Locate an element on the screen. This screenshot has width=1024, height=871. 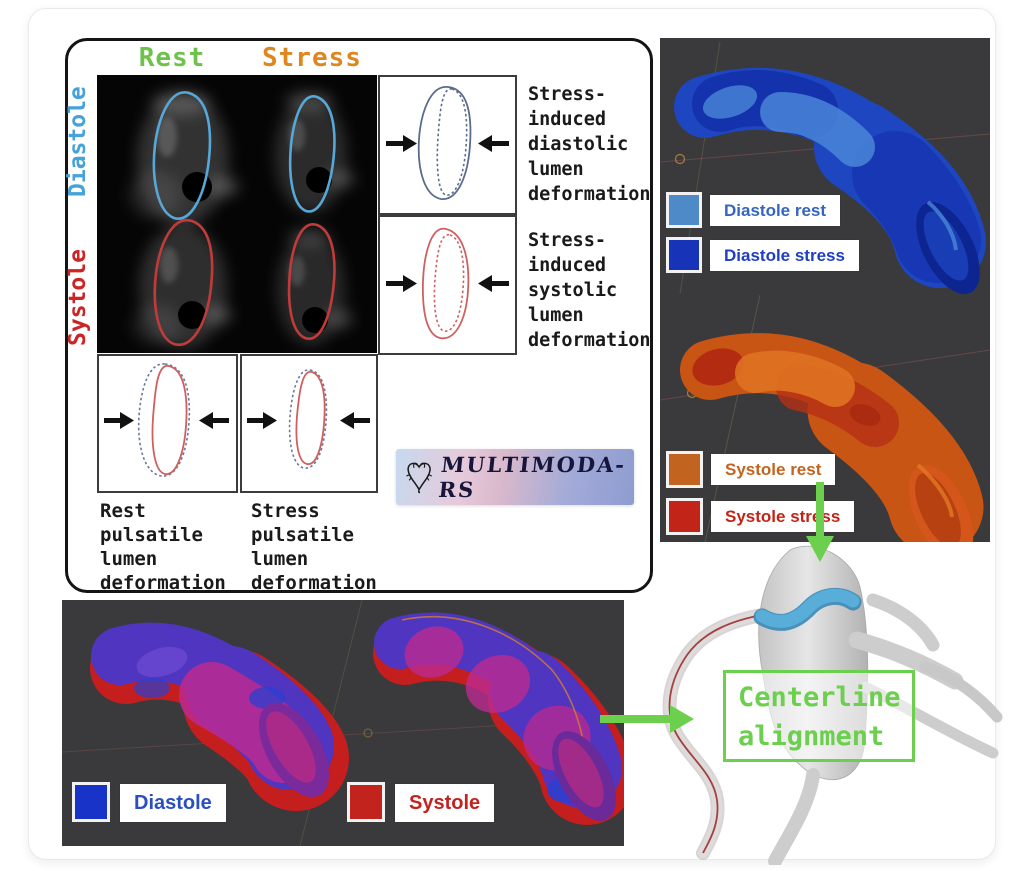
arrow-down-icon is located at coordinates (820, 522).